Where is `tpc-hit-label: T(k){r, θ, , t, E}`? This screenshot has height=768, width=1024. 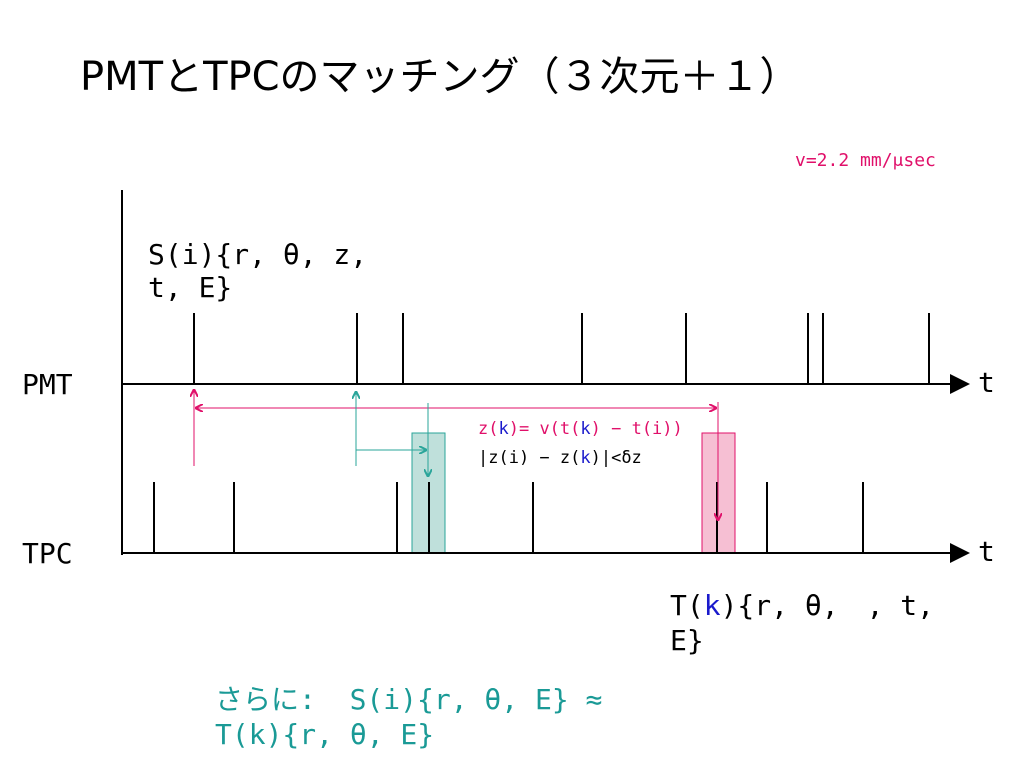
tpc-hit-label: T(k){r, θ, , t, E} is located at coordinates (815, 620).